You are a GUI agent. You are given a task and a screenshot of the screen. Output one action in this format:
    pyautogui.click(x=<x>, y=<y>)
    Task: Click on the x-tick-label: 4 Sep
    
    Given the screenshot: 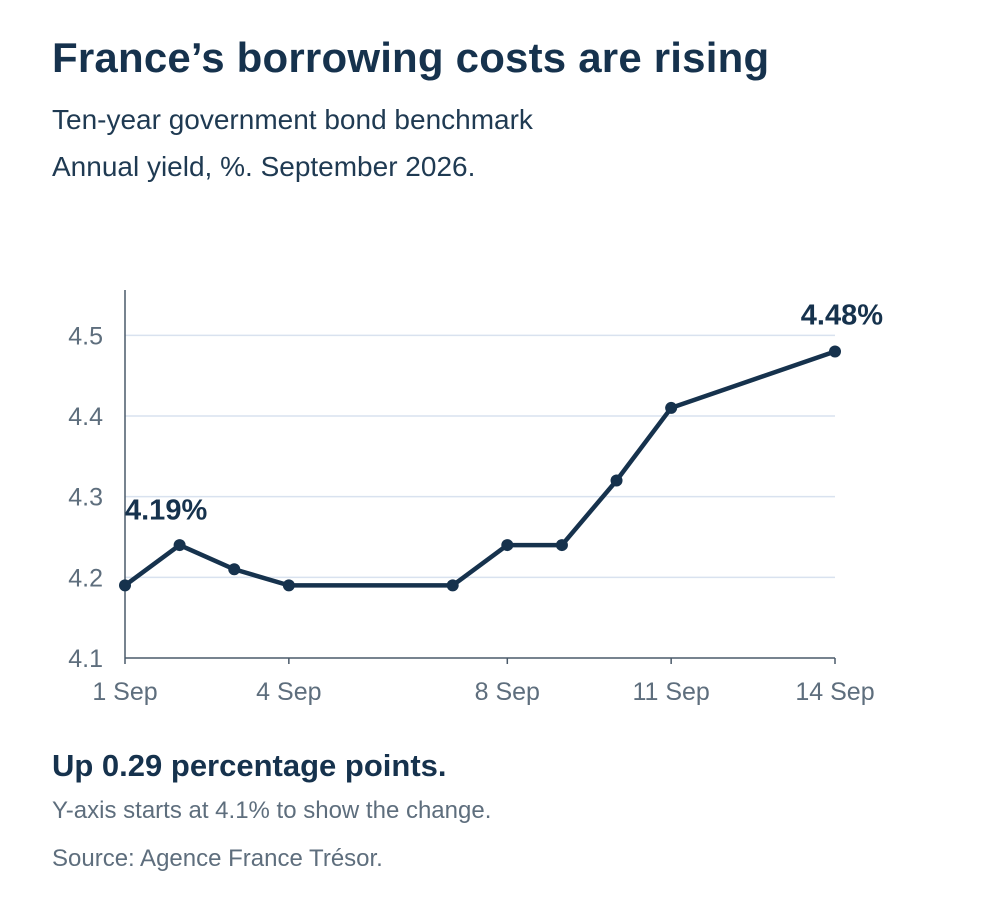 What is the action you would take?
    pyautogui.click(x=288, y=692)
    